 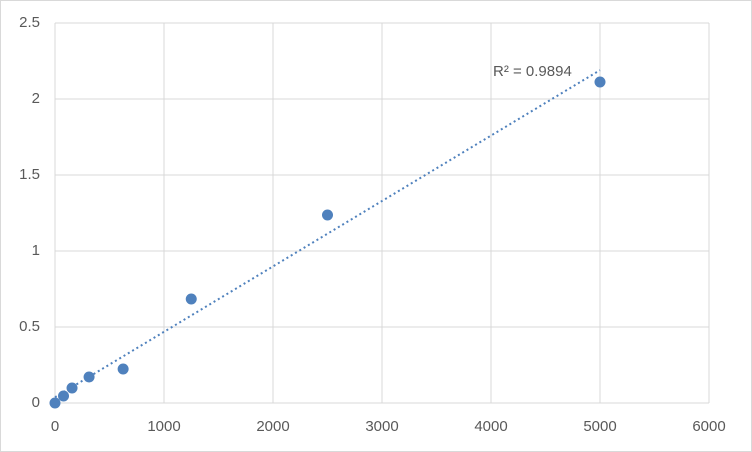 What do you see at coordinates (490, 426) in the screenshot?
I see `x-tick-label: 4000` at bounding box center [490, 426].